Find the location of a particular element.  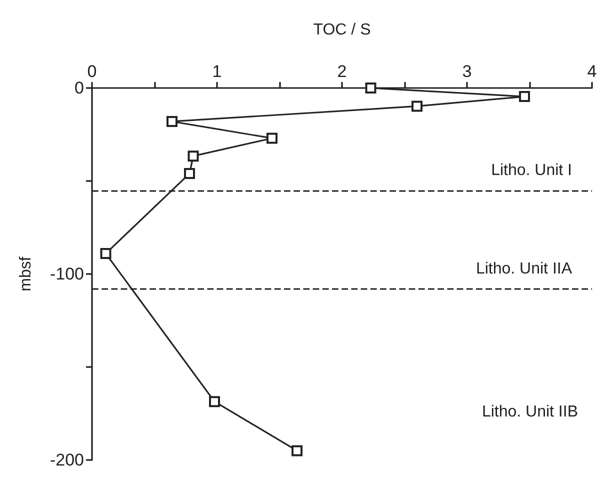

x-axis-title: TOC / S is located at coordinates (342, 30).